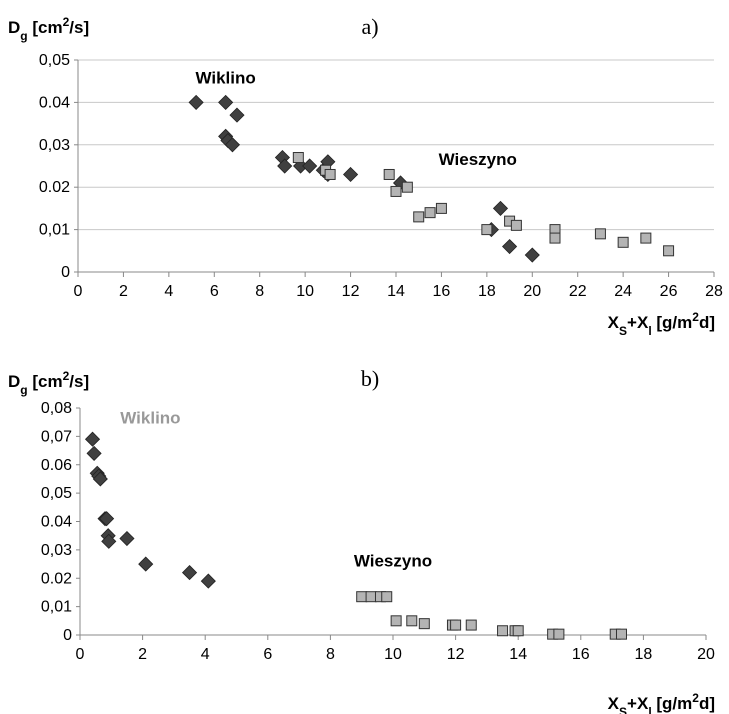 Image resolution: width=729 pixels, height=714 pixels. I want to click on y-tick-label: 0,08, so click(56, 408).